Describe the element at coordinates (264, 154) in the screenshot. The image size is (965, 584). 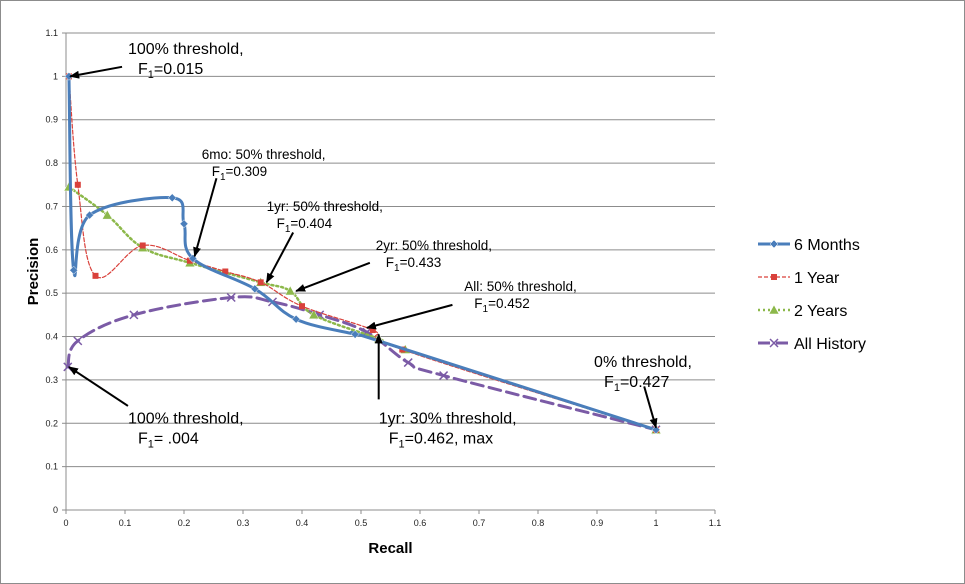
I see `annotation-line1: 6mo: 50% threshold,` at that location.